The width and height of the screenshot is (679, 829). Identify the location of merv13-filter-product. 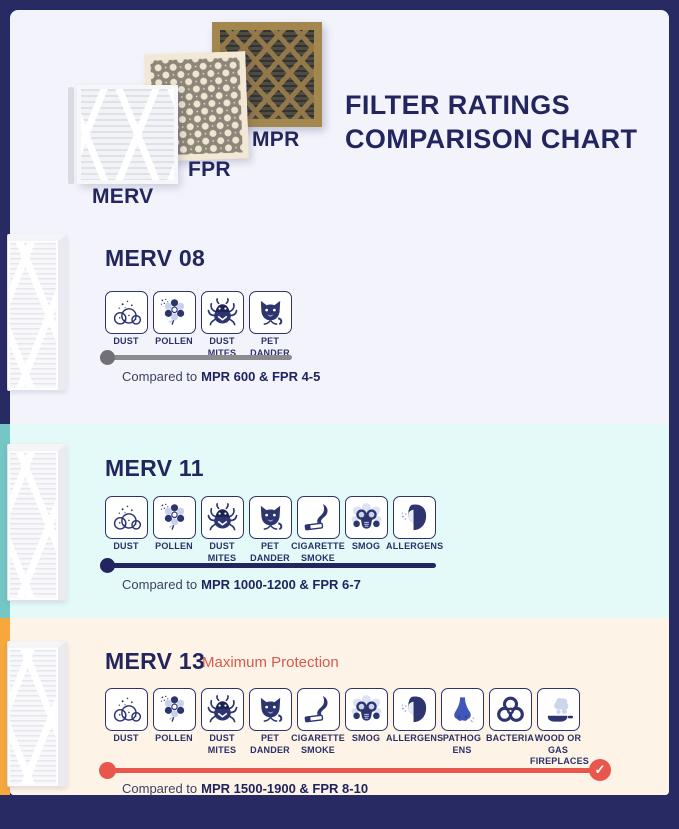
(37, 714).